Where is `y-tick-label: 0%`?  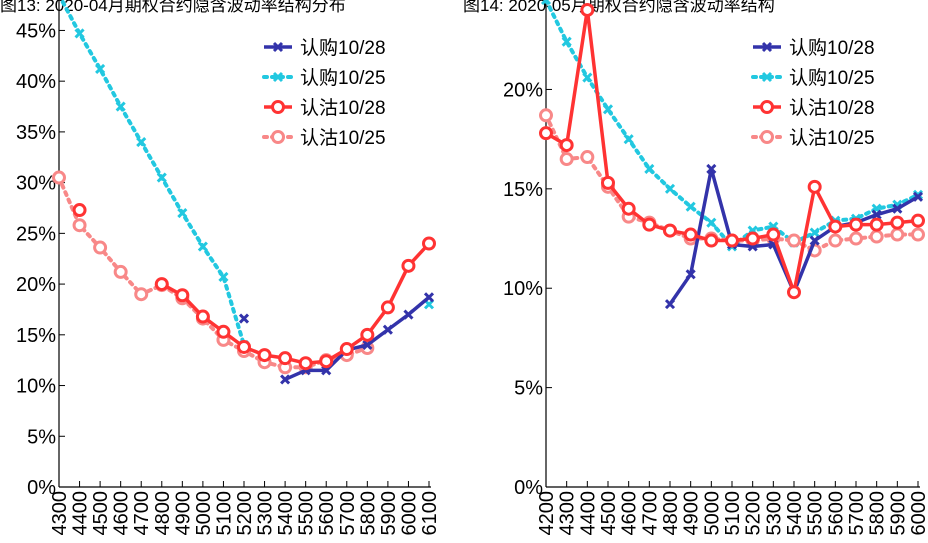
y-tick-label: 0% is located at coordinates (528, 488).